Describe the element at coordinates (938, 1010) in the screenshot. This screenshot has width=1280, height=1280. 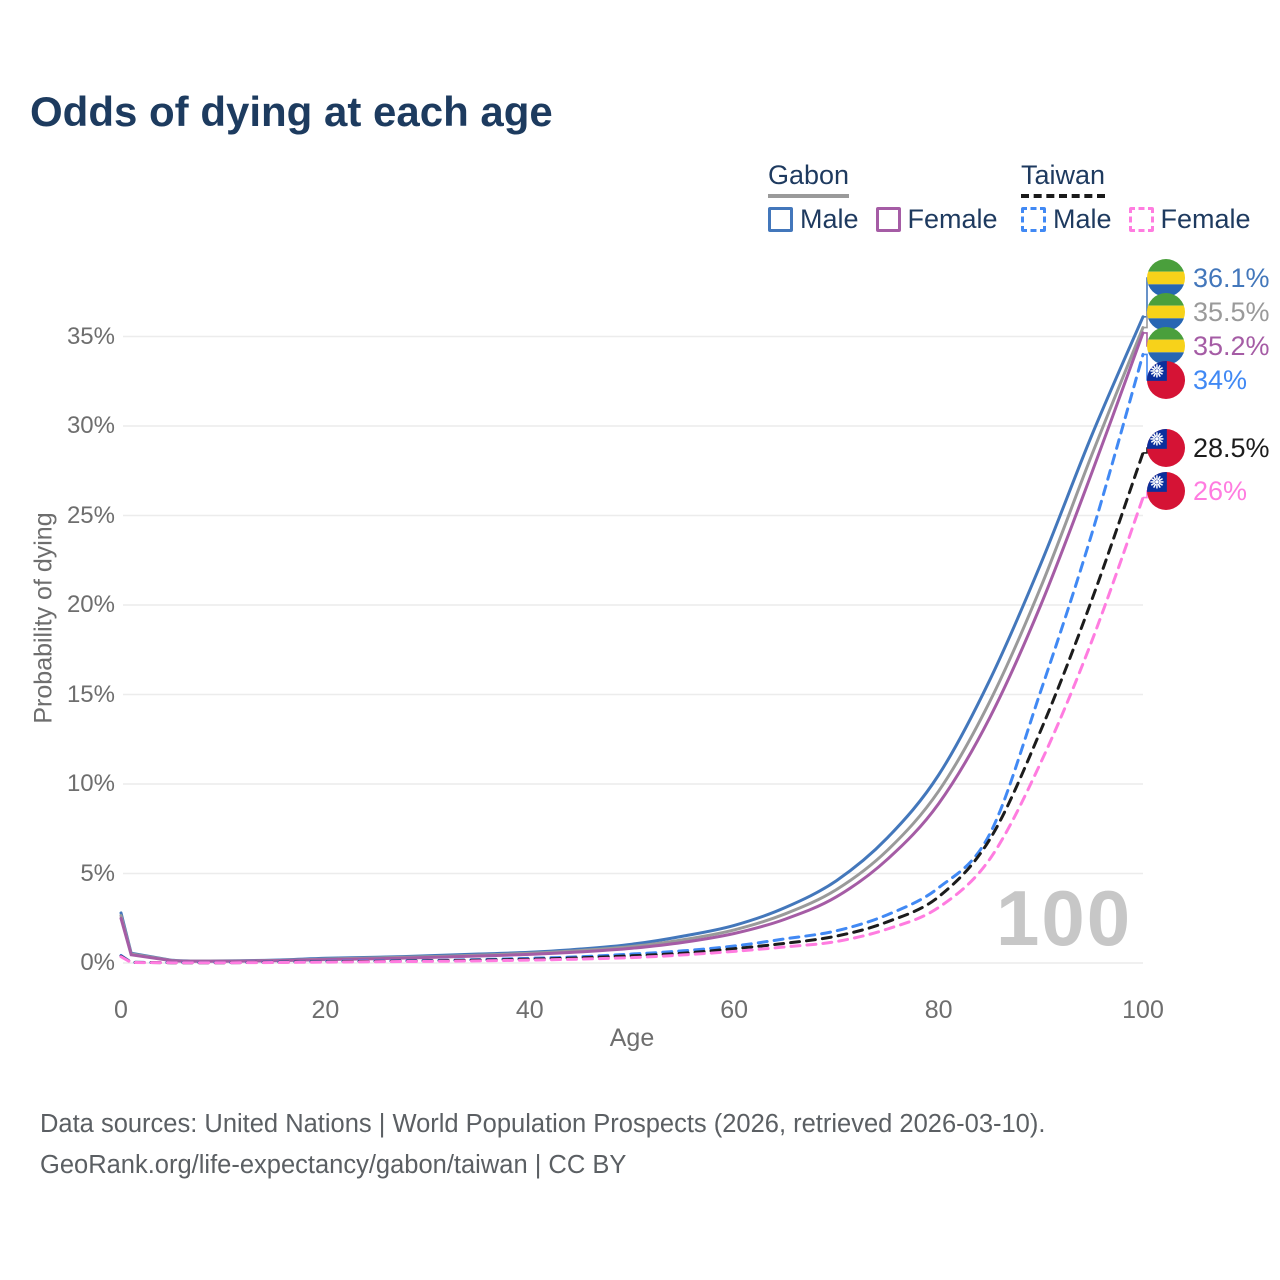
I see `x-tick-label: 80` at that location.